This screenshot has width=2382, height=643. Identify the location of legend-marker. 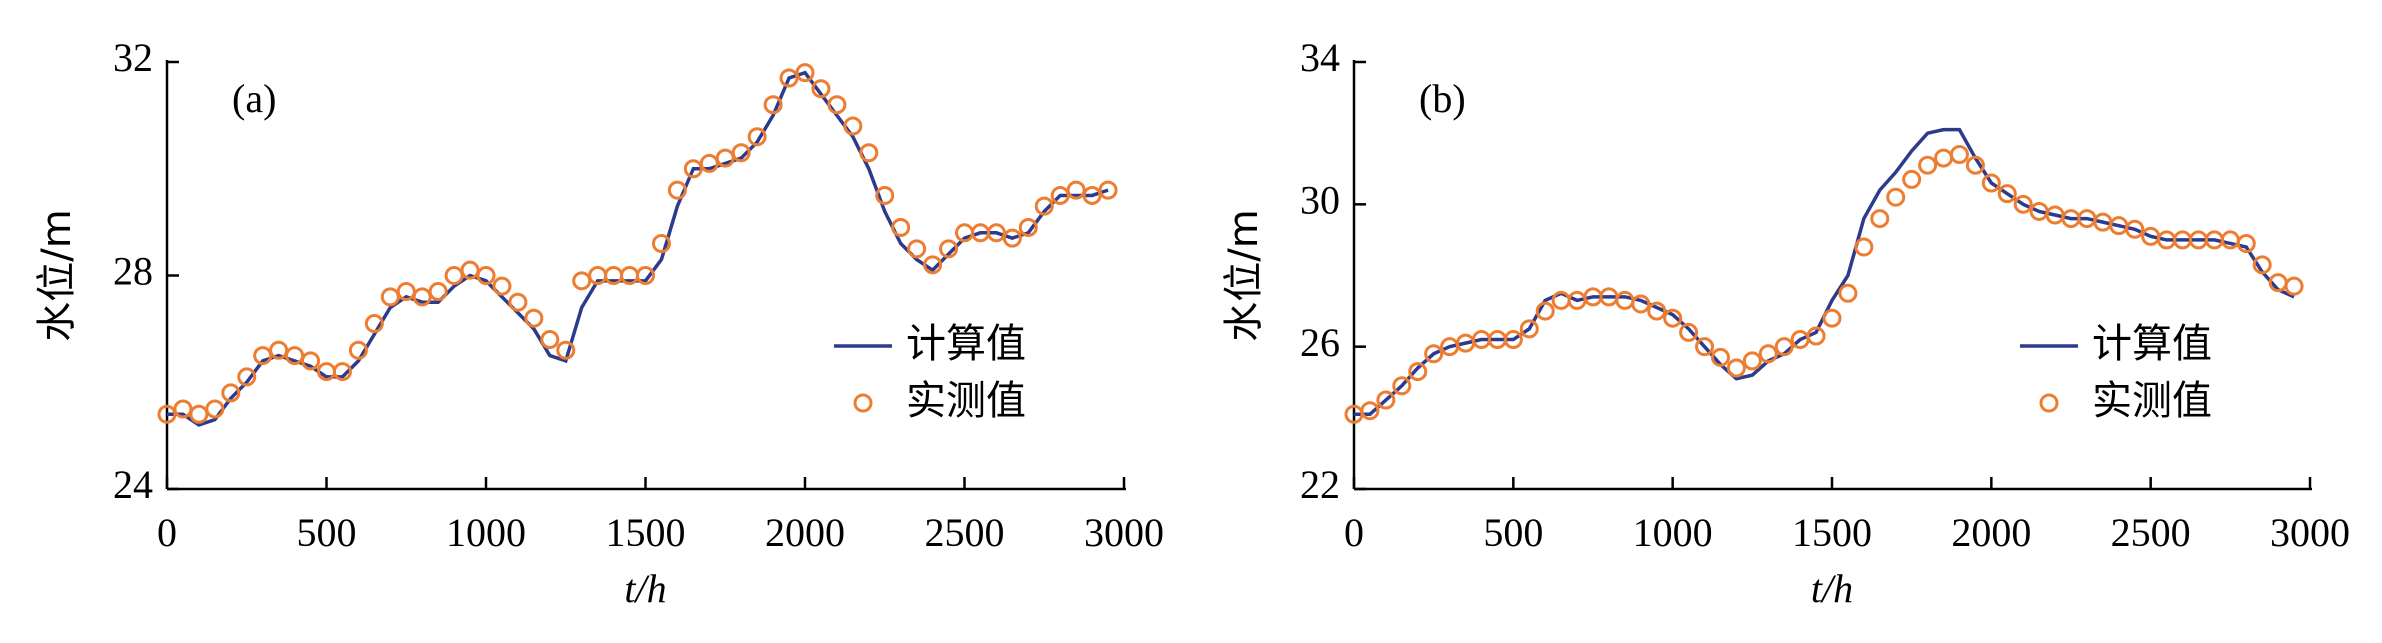
(863, 403).